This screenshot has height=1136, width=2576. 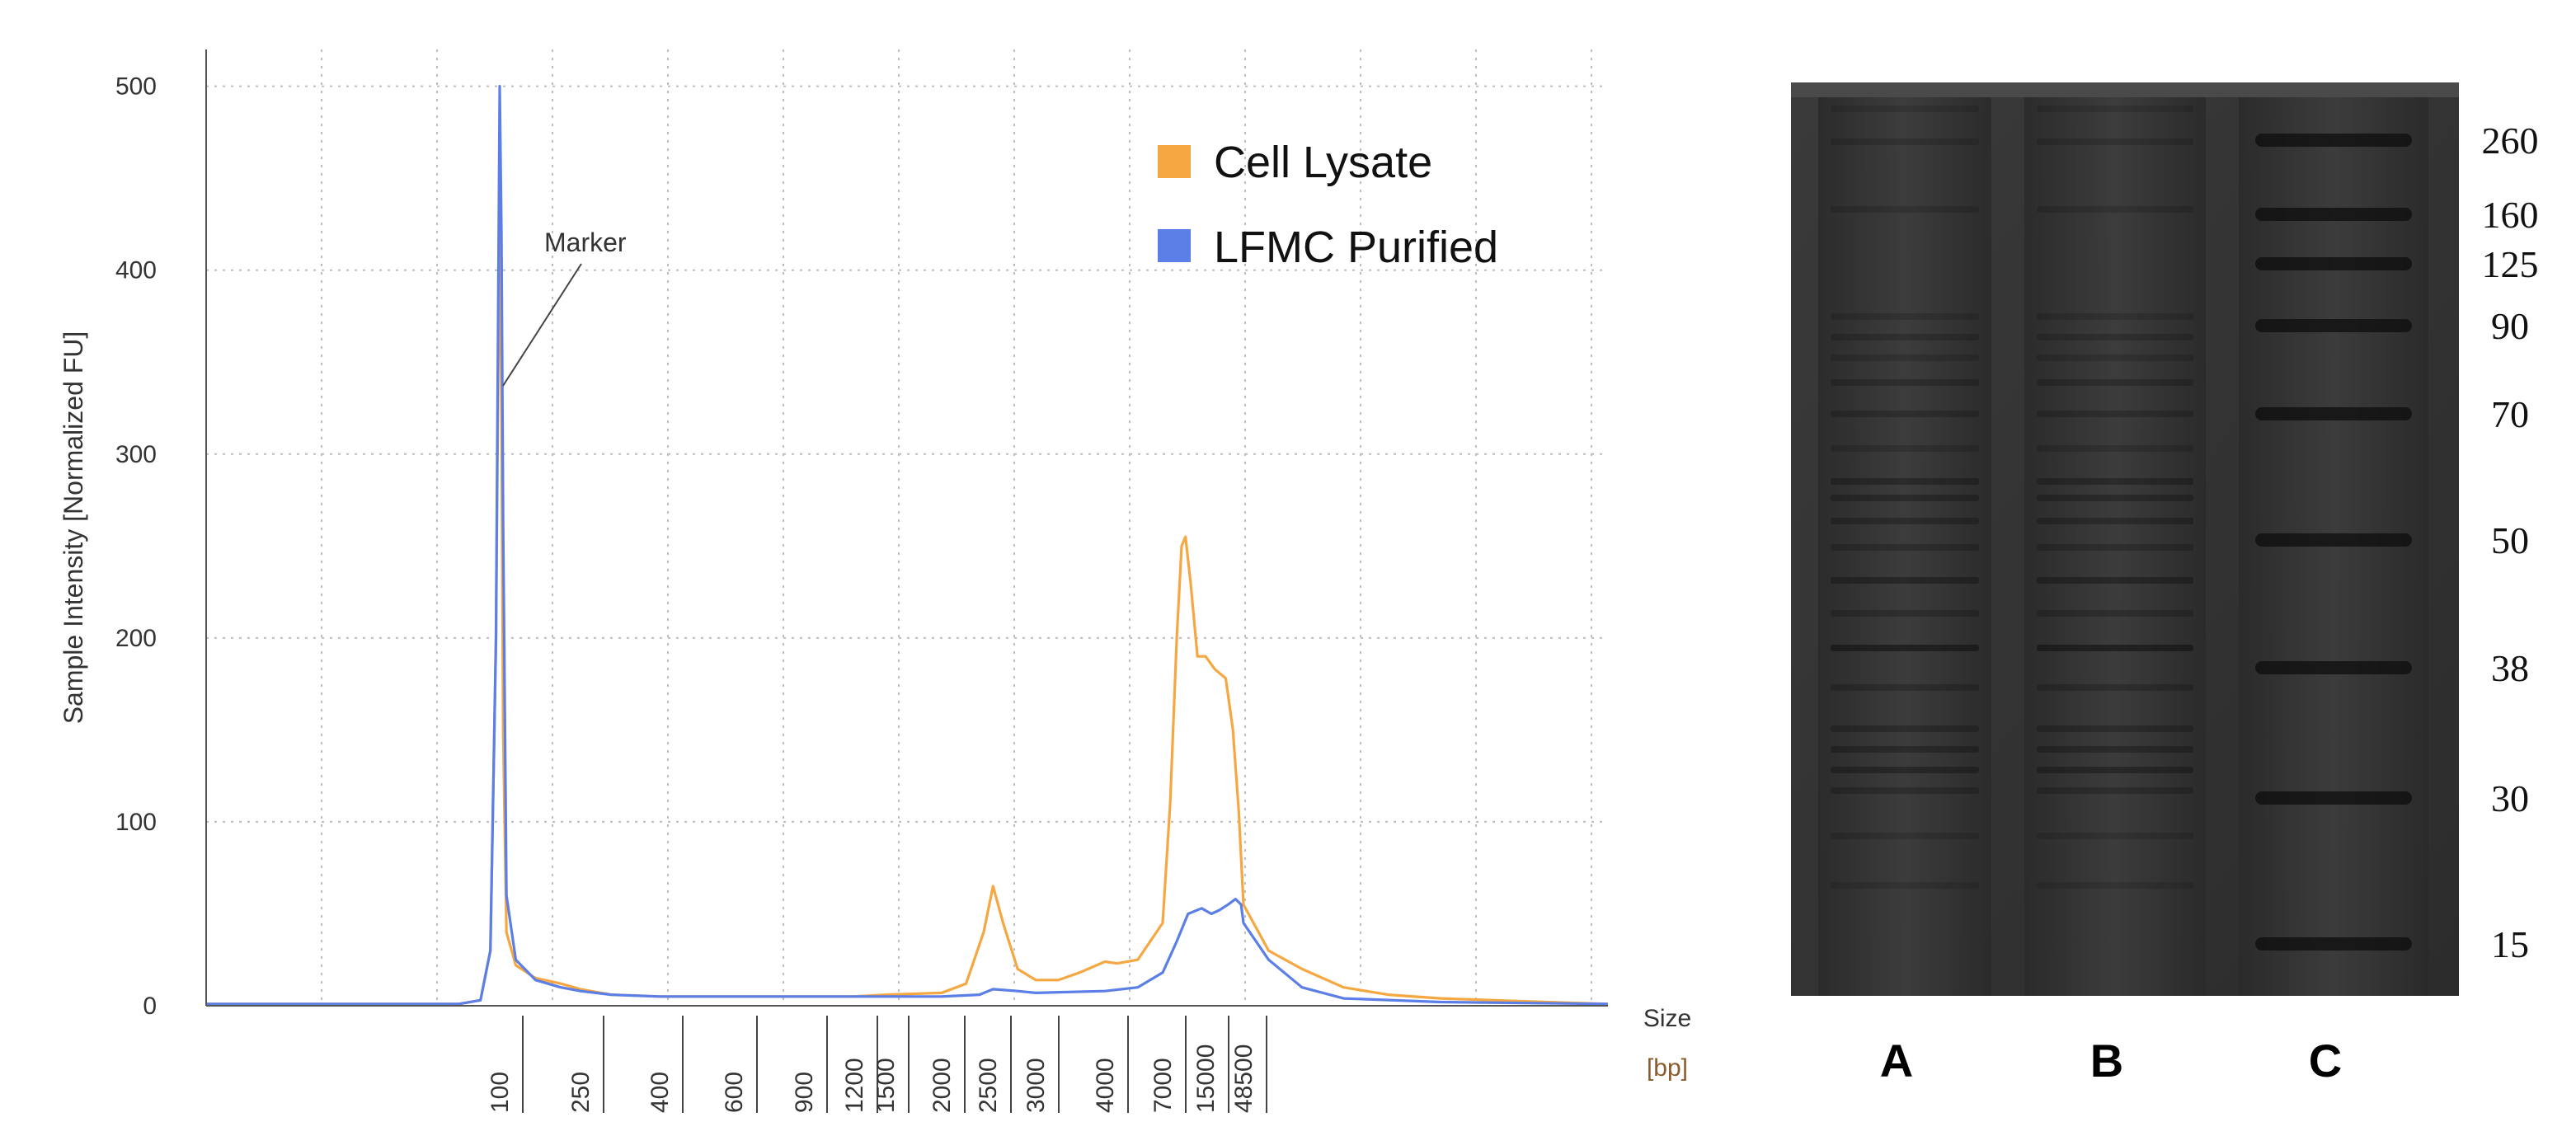 What do you see at coordinates (2510, 944) in the screenshot?
I see `gel-size-label-15: 15` at bounding box center [2510, 944].